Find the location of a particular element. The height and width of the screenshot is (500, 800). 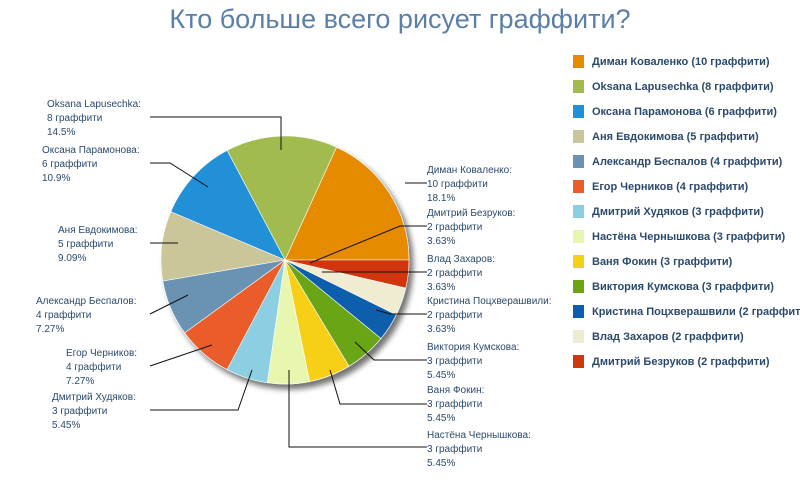

legend-item-1: Диман Коваленко (10 граффити) is located at coordinates (671, 61).